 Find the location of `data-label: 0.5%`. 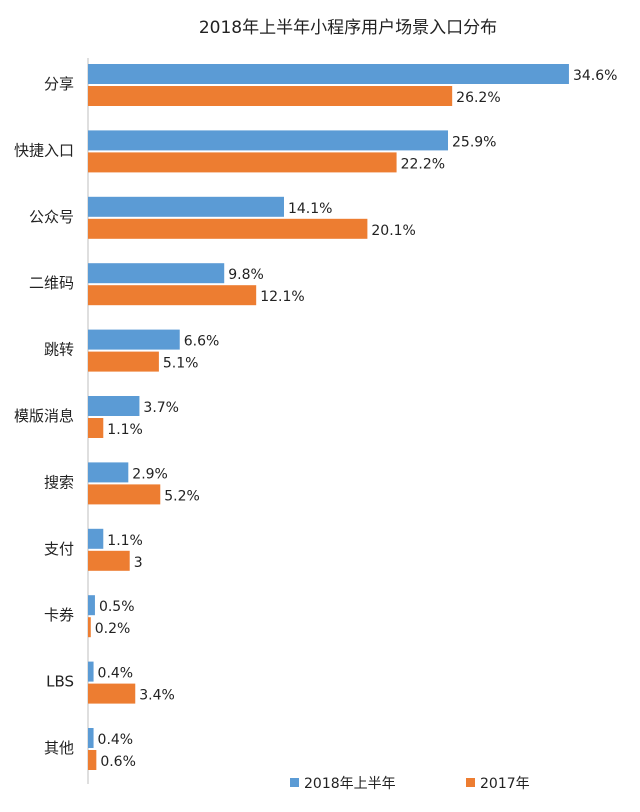

data-label: 0.5% is located at coordinates (117, 607).